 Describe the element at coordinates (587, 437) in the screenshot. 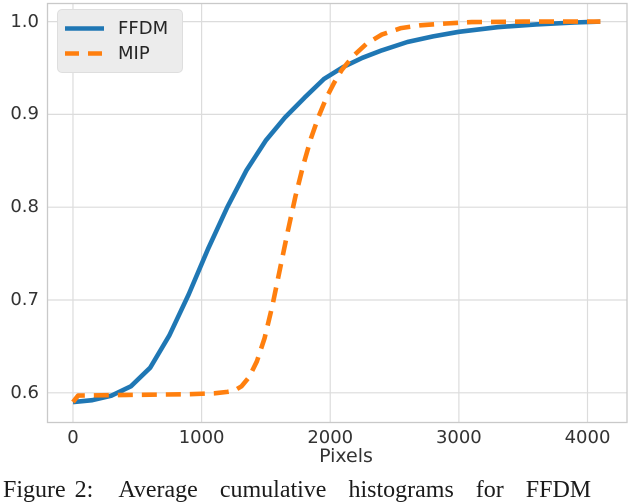

I see `x-tick-label: 4000` at that location.